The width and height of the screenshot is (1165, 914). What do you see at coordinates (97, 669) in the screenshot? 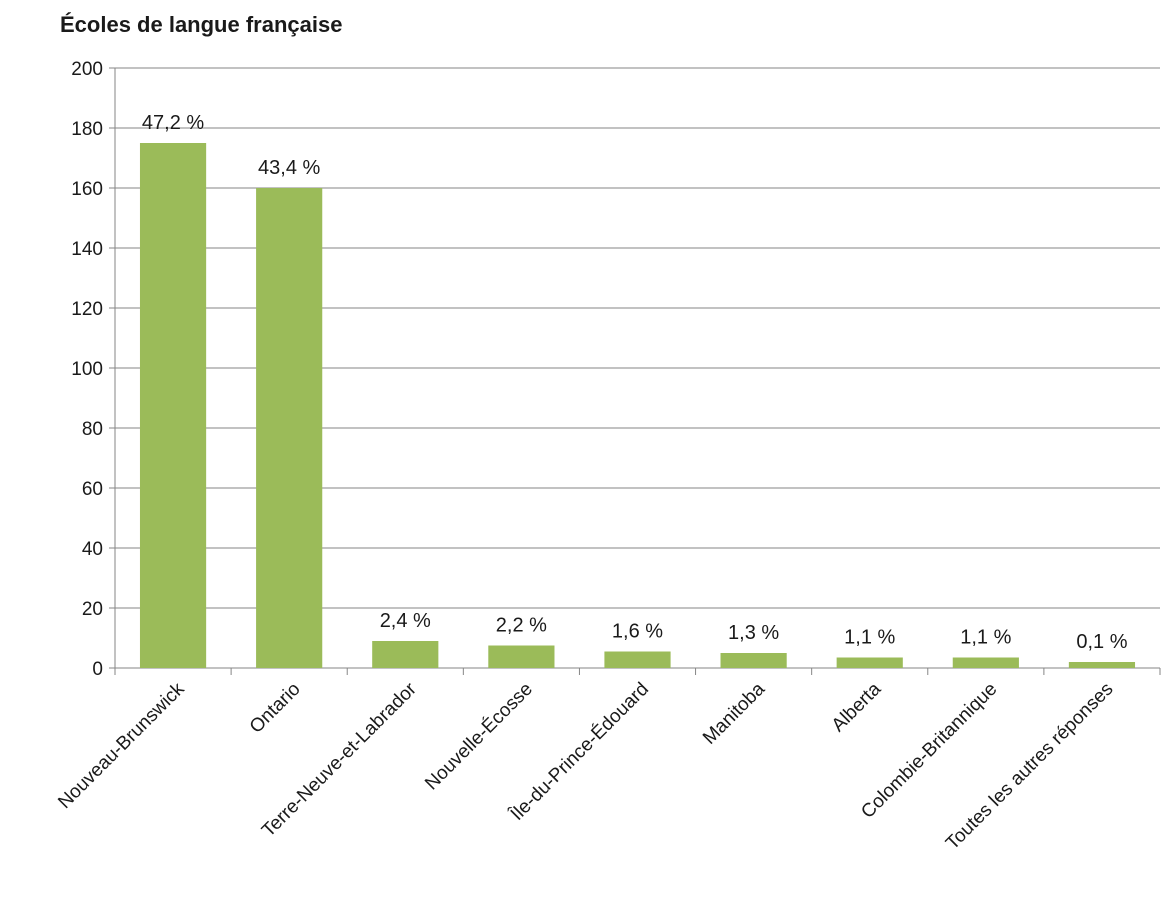
I see `y-tick-label: 0` at bounding box center [97, 669].